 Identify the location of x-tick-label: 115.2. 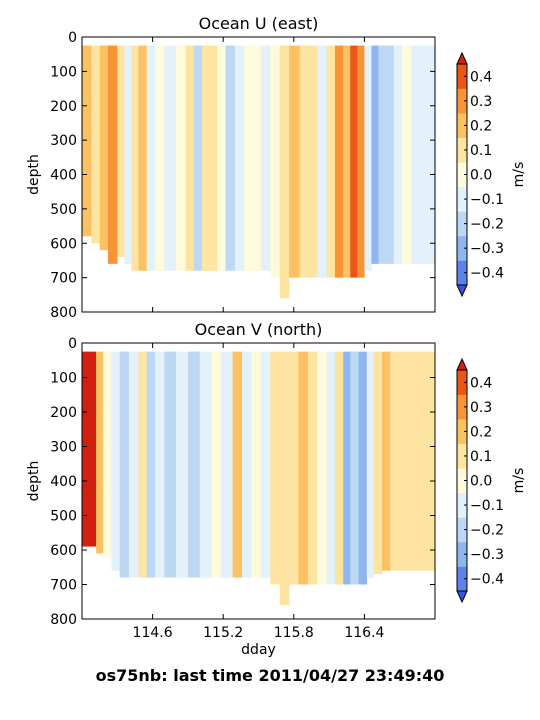
(223, 633).